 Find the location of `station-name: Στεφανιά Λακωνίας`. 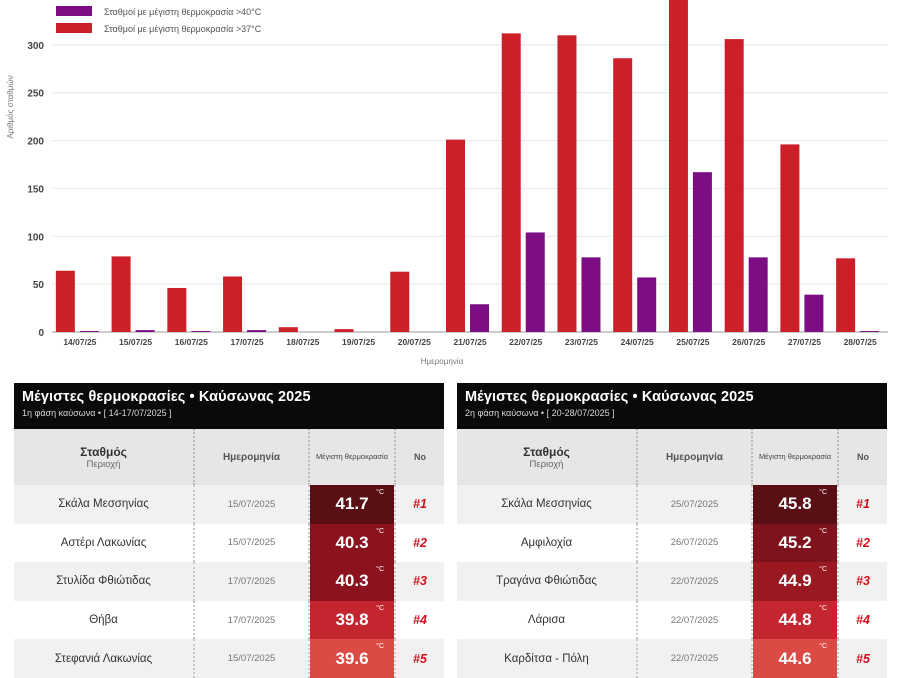

station-name: Στεφανιά Λακωνίας is located at coordinates (104, 658).